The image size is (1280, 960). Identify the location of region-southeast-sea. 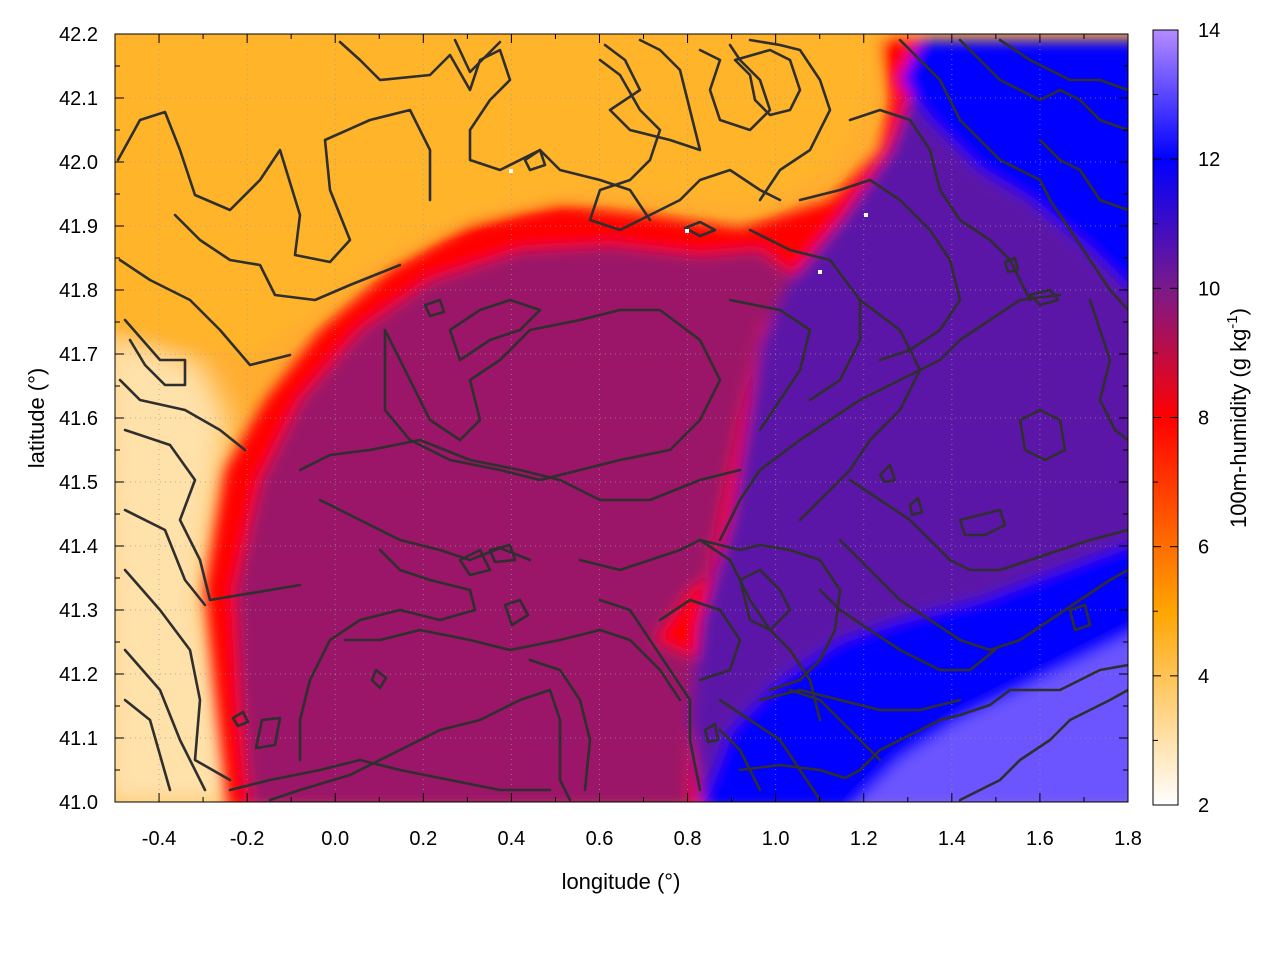
(993, 719).